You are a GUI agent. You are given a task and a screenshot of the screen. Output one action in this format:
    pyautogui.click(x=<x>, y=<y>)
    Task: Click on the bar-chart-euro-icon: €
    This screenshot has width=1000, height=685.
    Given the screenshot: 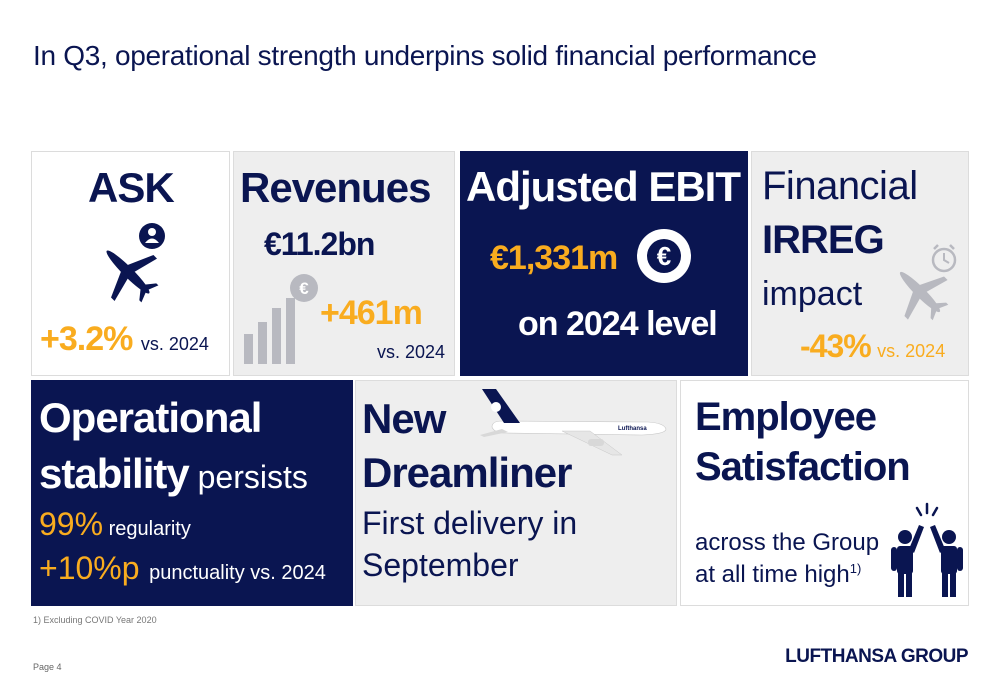 What is the action you would take?
    pyautogui.click(x=281, y=319)
    